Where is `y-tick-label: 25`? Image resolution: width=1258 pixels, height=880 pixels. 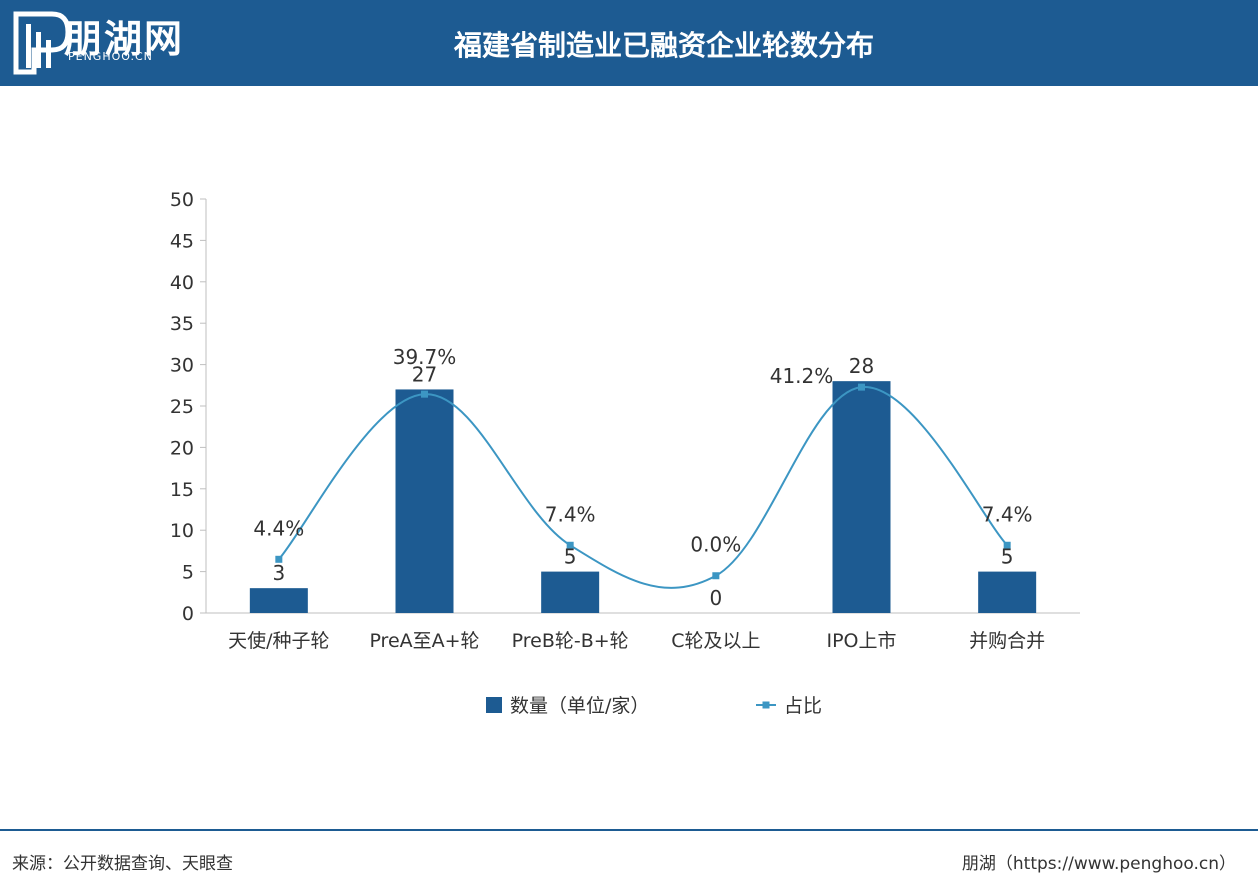 y-tick-label: 25 is located at coordinates (182, 407).